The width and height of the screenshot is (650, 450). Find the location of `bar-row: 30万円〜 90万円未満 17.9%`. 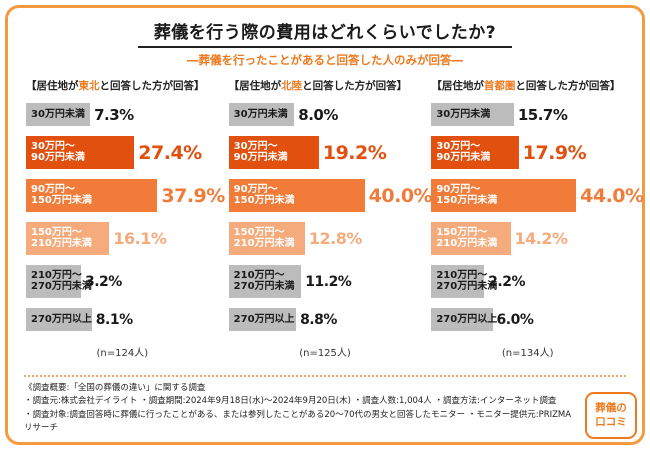

bar-row: 30万円〜 90万円未満 17.9% is located at coordinates (527, 152).